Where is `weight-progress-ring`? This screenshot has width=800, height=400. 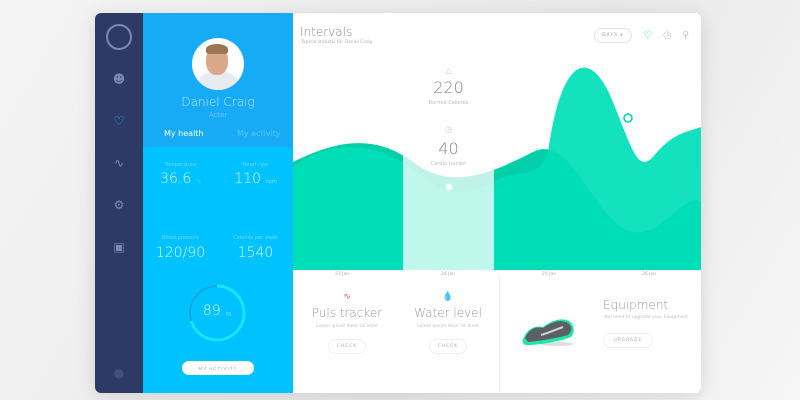 weight-progress-ring is located at coordinates (217, 313).